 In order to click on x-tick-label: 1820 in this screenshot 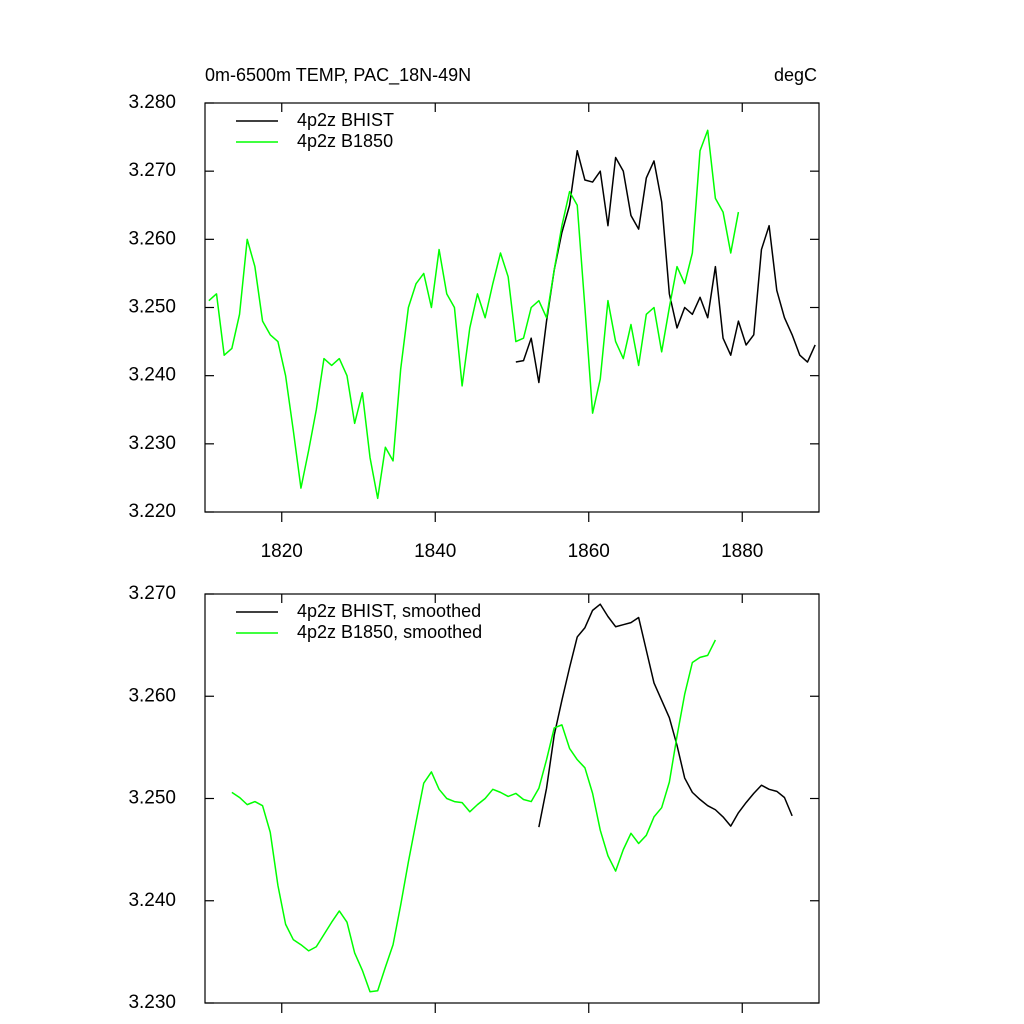, I will do `click(282, 551)`.